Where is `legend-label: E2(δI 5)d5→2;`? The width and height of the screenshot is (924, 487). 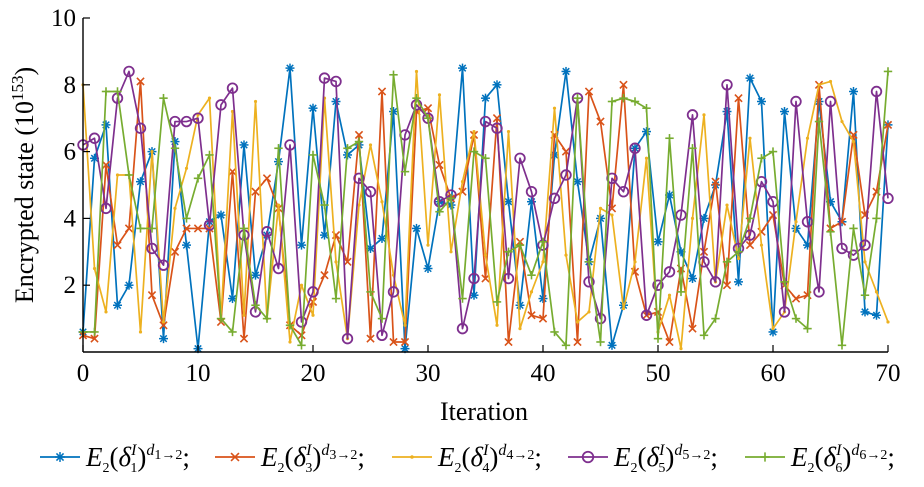 legend-label: E2(δI 5)d5→2; is located at coordinates (665, 459).